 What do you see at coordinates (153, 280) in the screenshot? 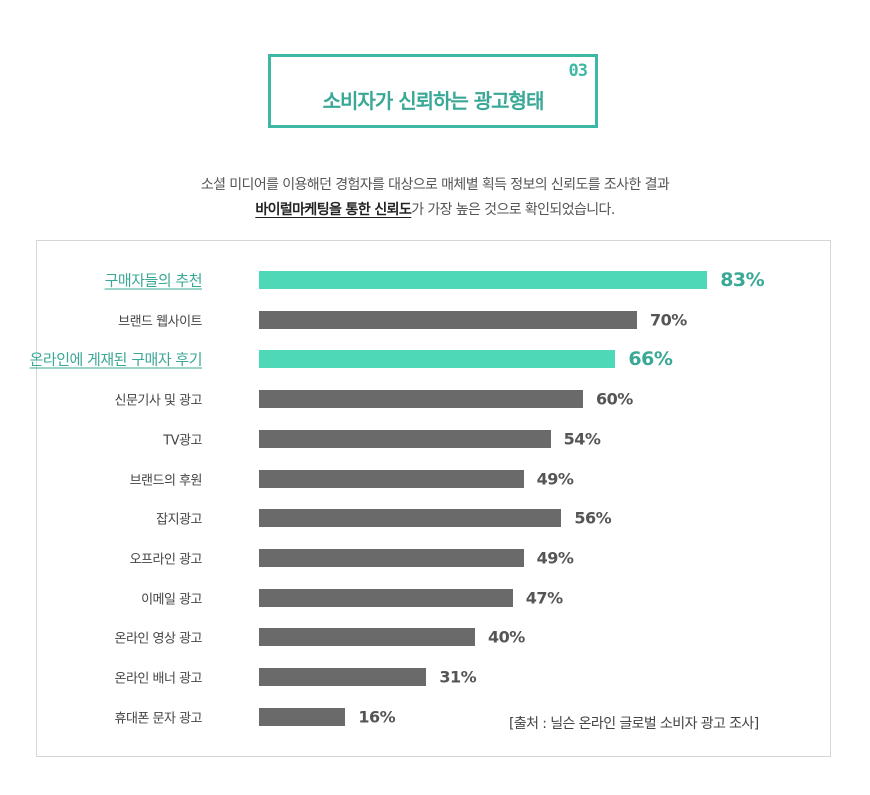
I see `category-label: 구매자들의 추천` at bounding box center [153, 280].